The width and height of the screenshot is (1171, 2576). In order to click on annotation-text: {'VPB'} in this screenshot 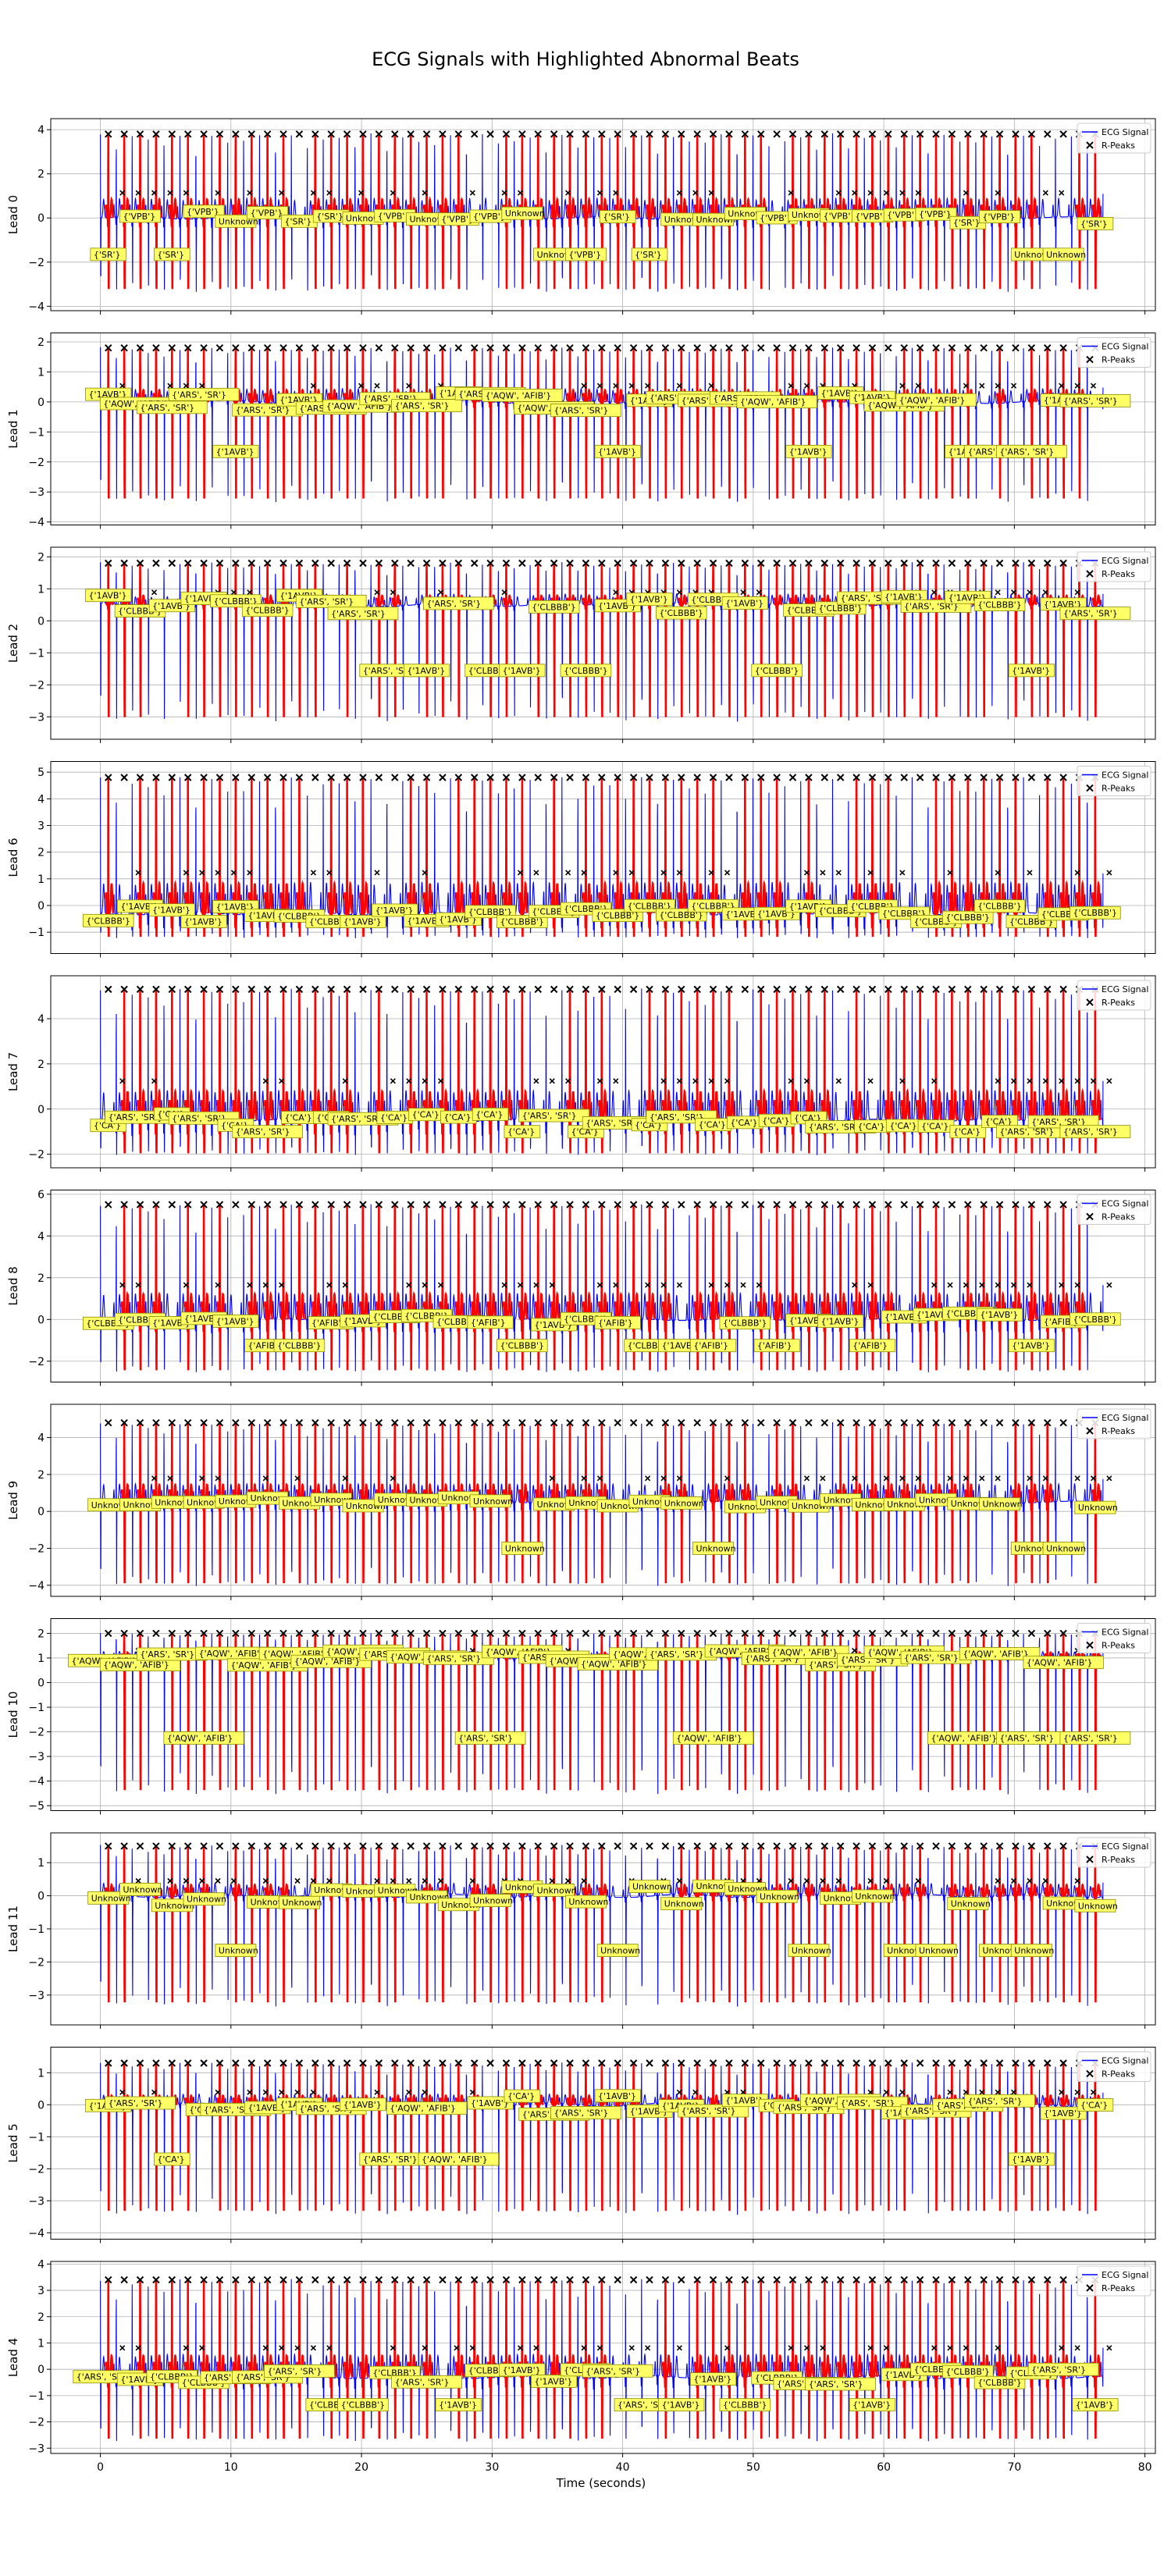, I will do `click(457, 220)`.